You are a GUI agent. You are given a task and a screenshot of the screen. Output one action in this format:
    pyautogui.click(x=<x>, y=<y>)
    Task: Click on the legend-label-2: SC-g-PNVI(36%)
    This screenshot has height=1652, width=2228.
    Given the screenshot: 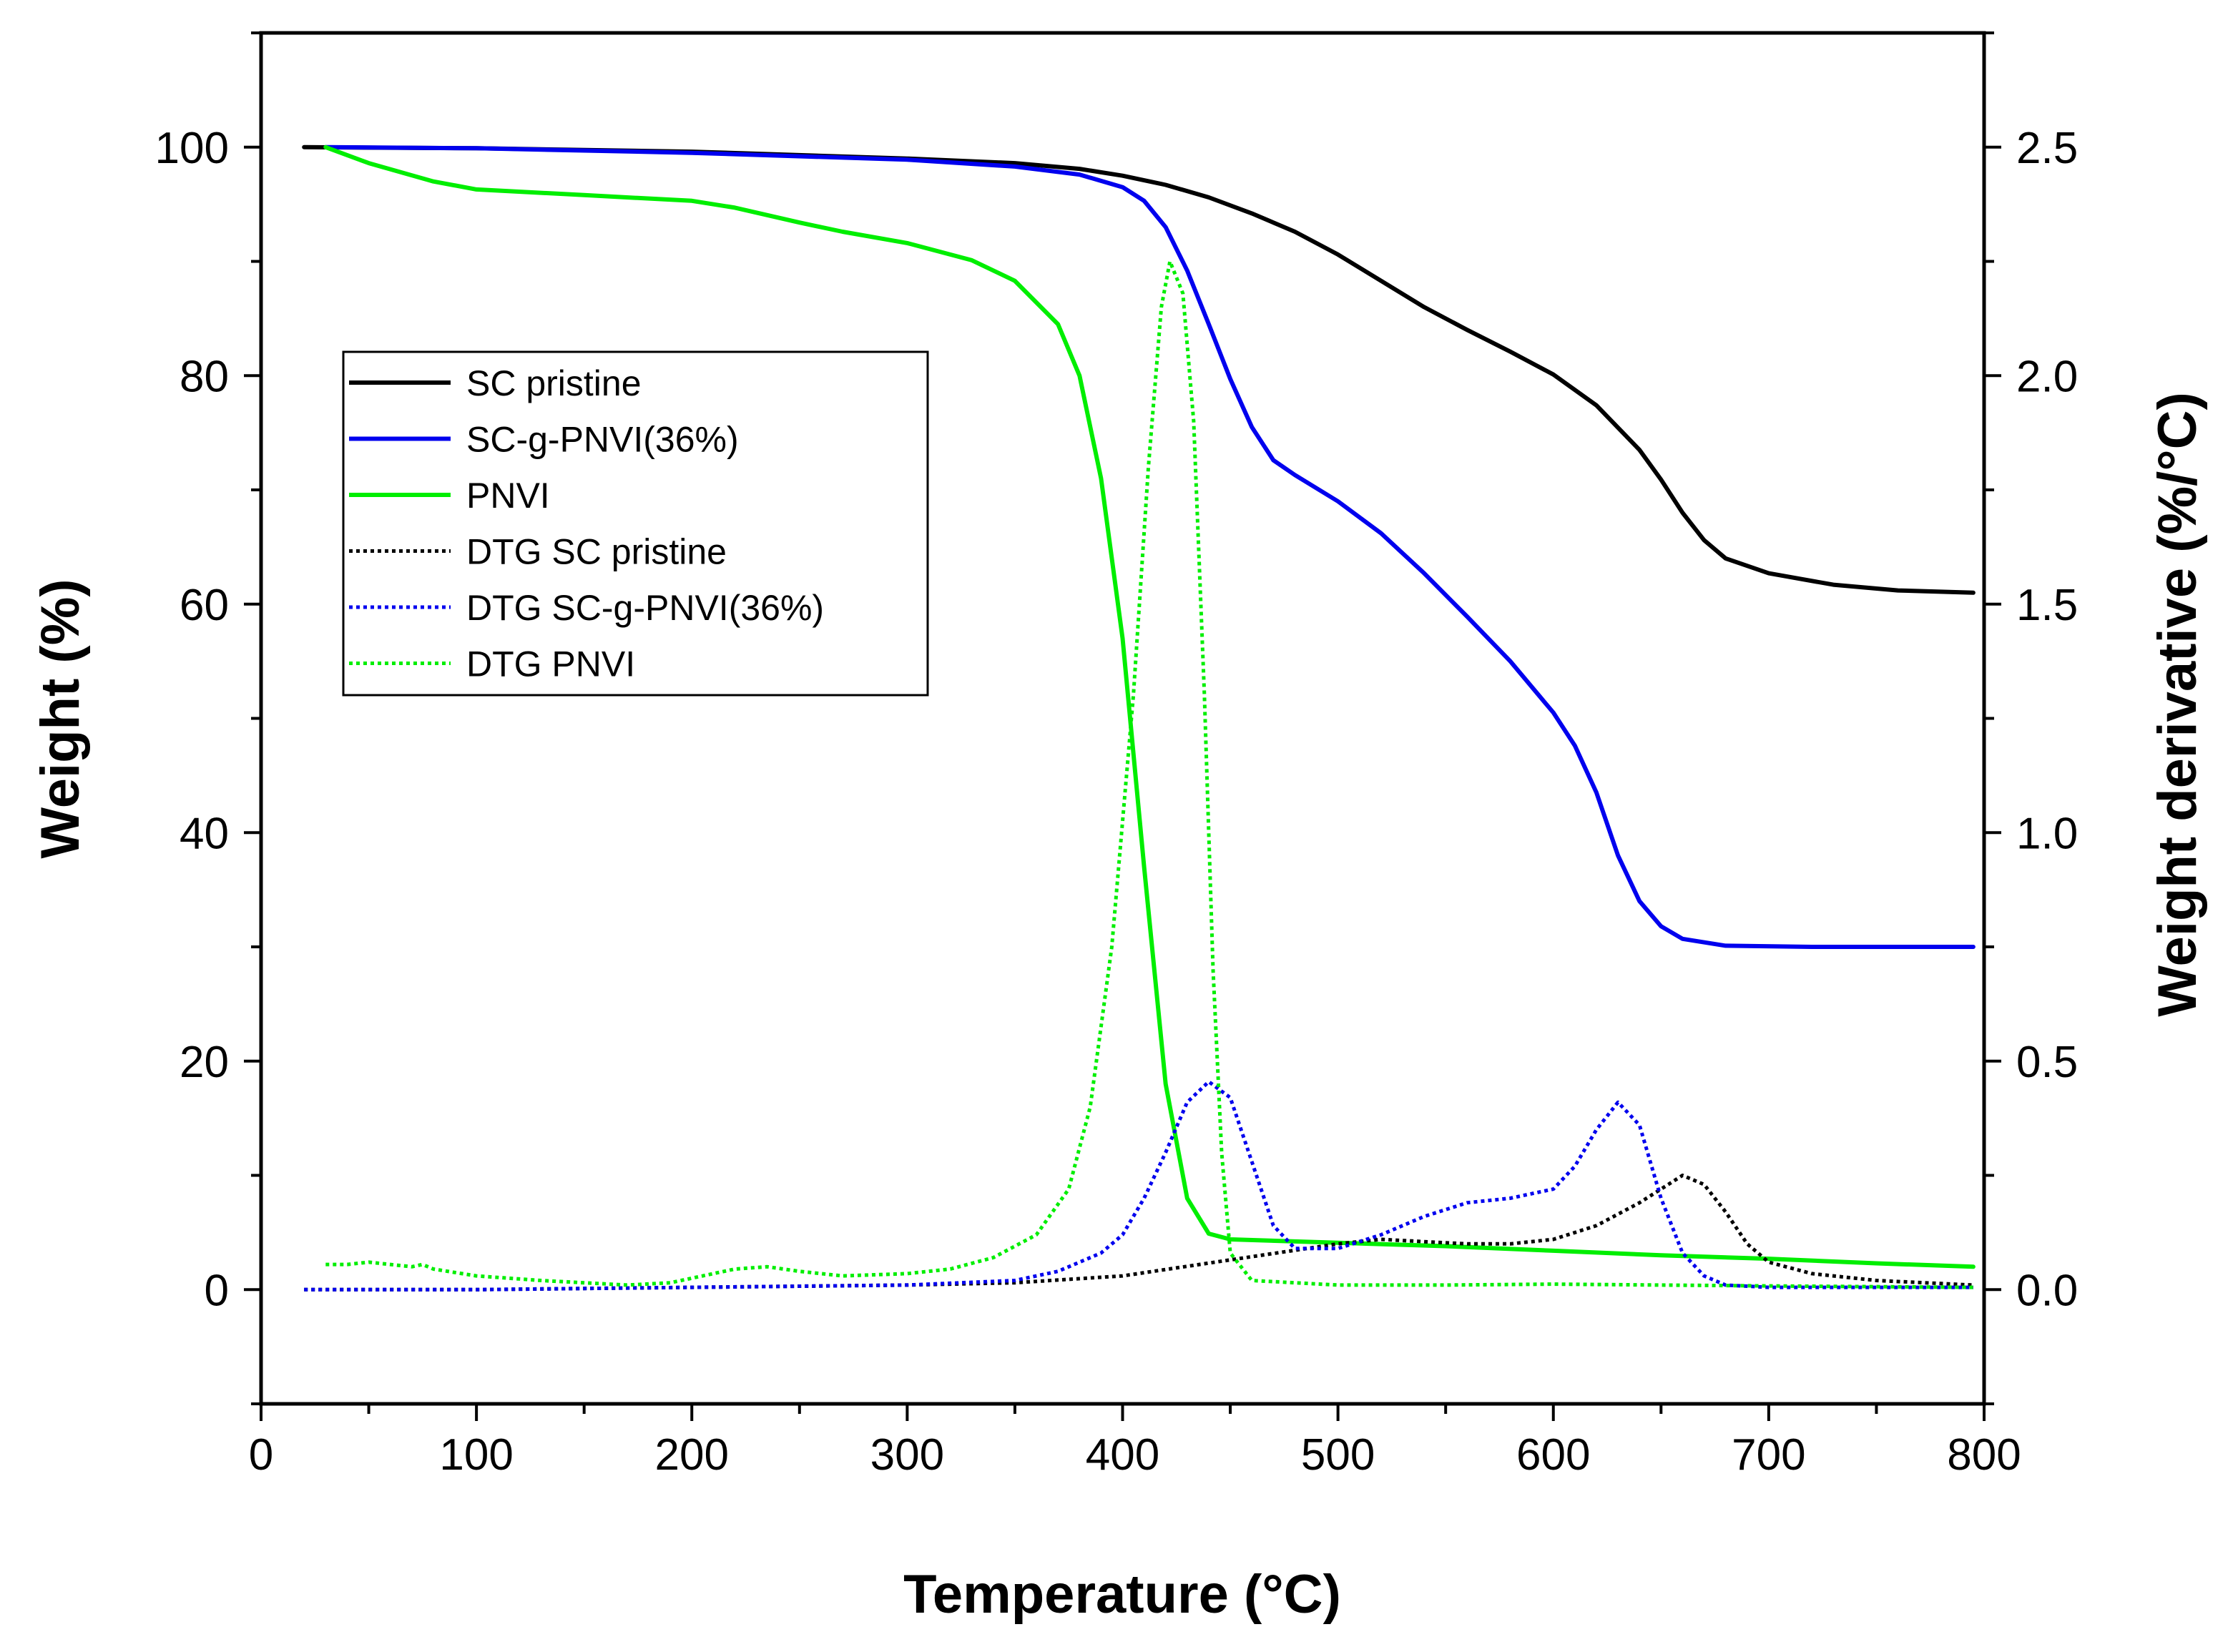 What is the action you would take?
    pyautogui.click(x=602, y=440)
    